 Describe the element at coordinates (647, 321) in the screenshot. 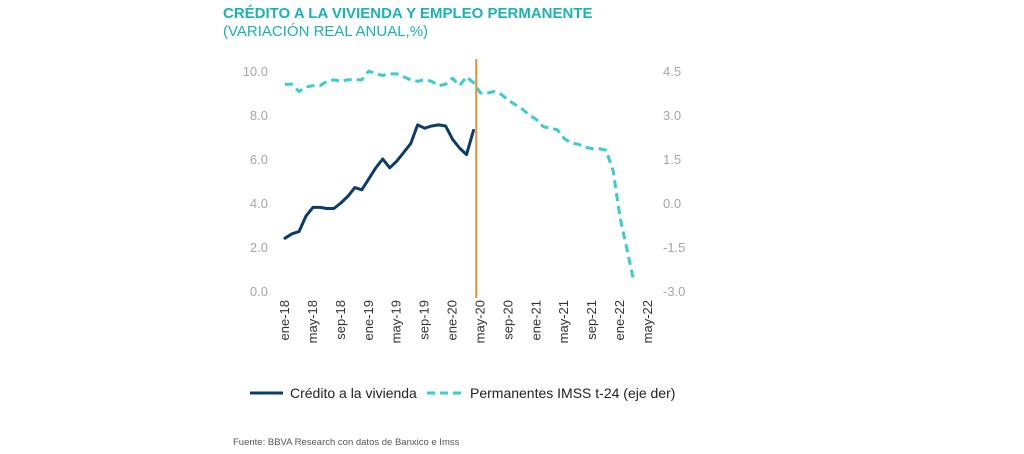

I see `x-tick-label: may-22` at that location.